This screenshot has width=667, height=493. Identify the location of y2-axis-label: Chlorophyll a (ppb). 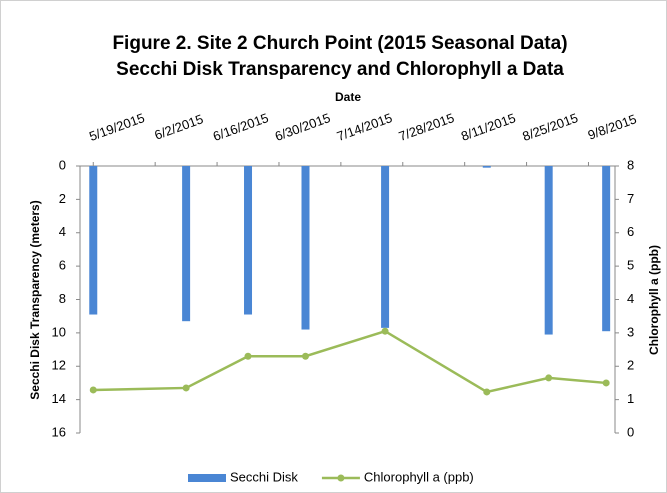
(654, 300).